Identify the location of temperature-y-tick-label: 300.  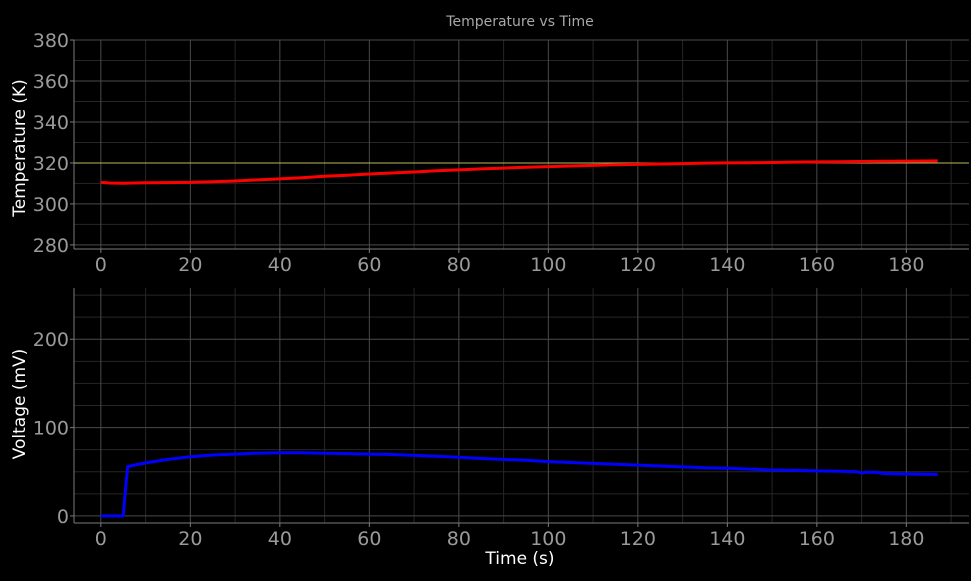
(51, 205).